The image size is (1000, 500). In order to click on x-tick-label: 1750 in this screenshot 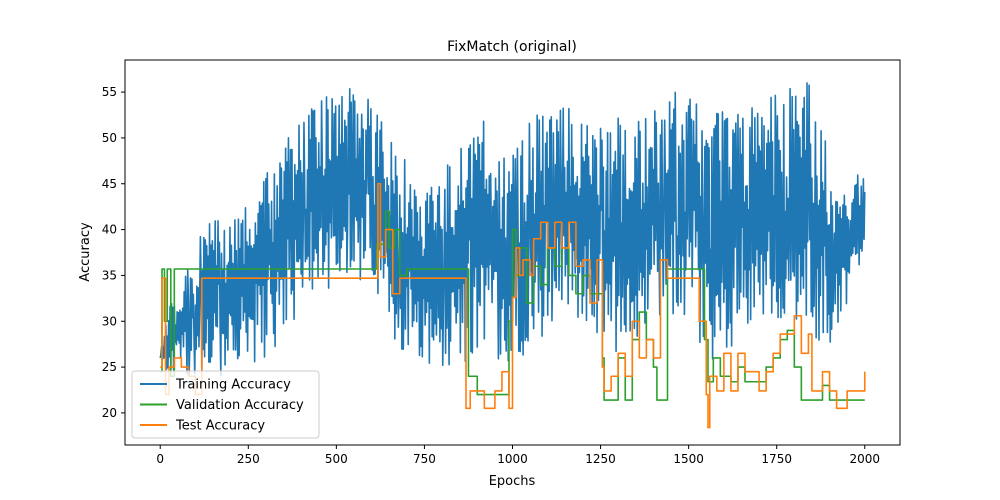, I will do `click(776, 459)`.